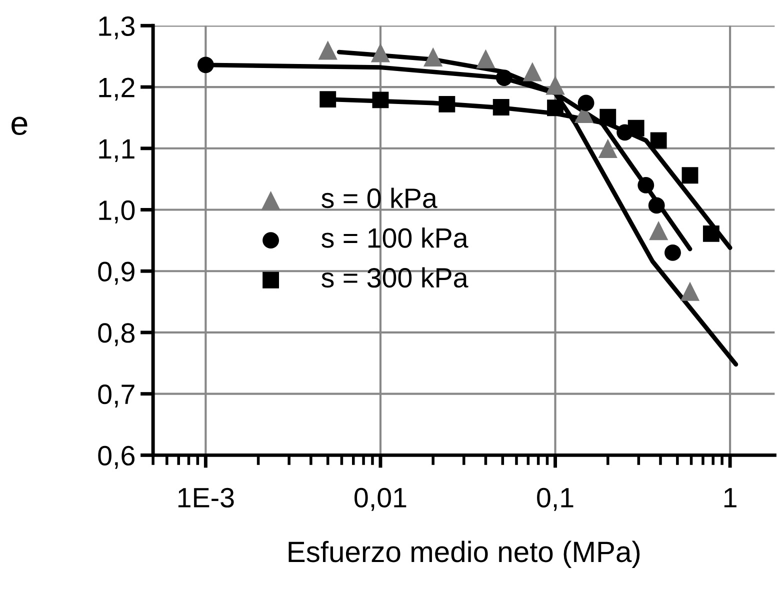 This screenshot has width=777, height=611. I want to click on y-axis-title: e, so click(20, 126).